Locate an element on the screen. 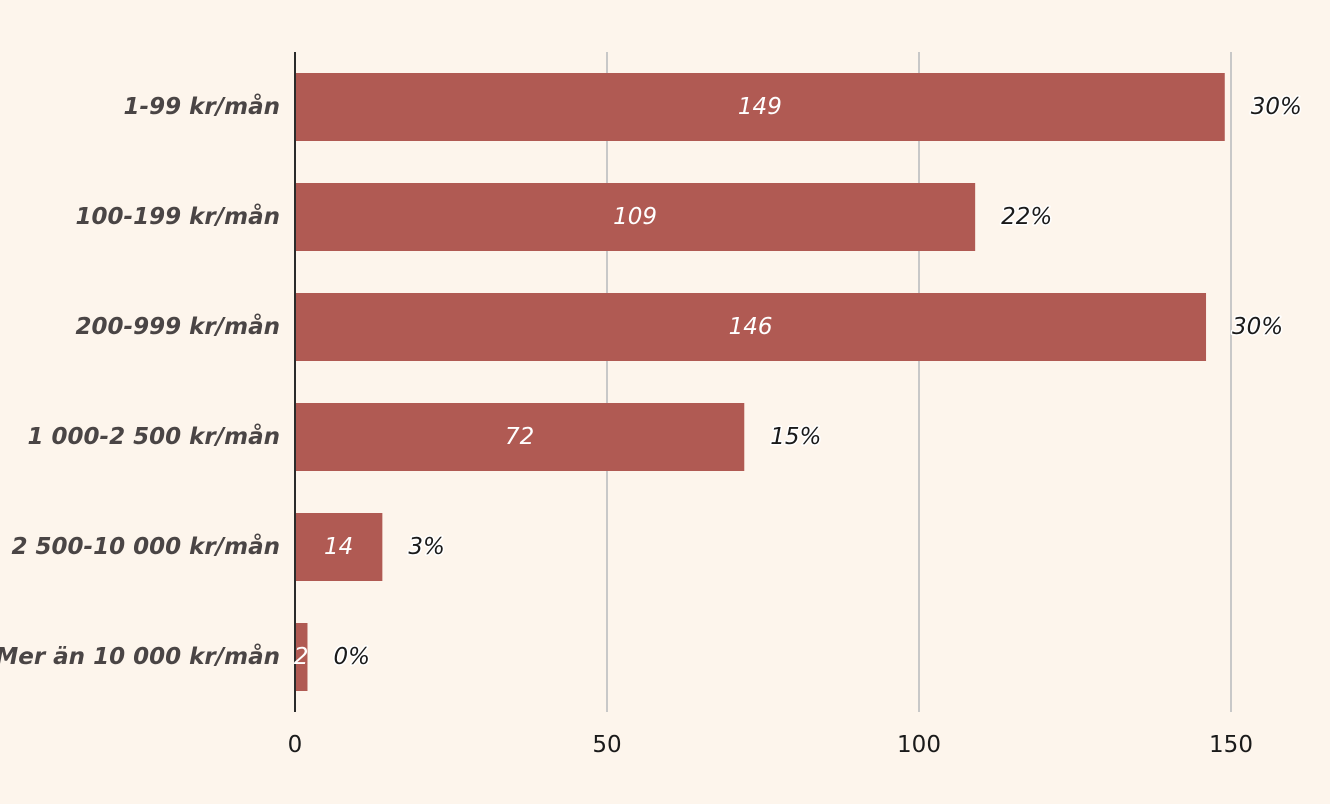  category-label: 100-199 kr/mån is located at coordinates (178, 216).